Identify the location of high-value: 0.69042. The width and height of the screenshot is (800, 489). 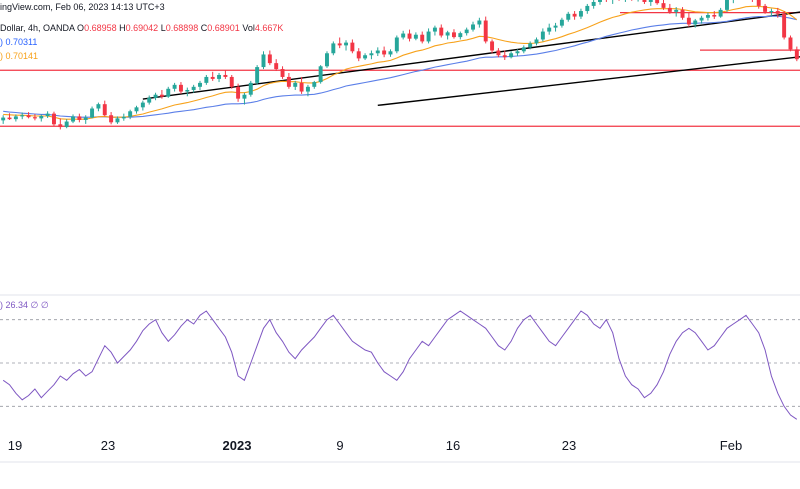
(142, 28).